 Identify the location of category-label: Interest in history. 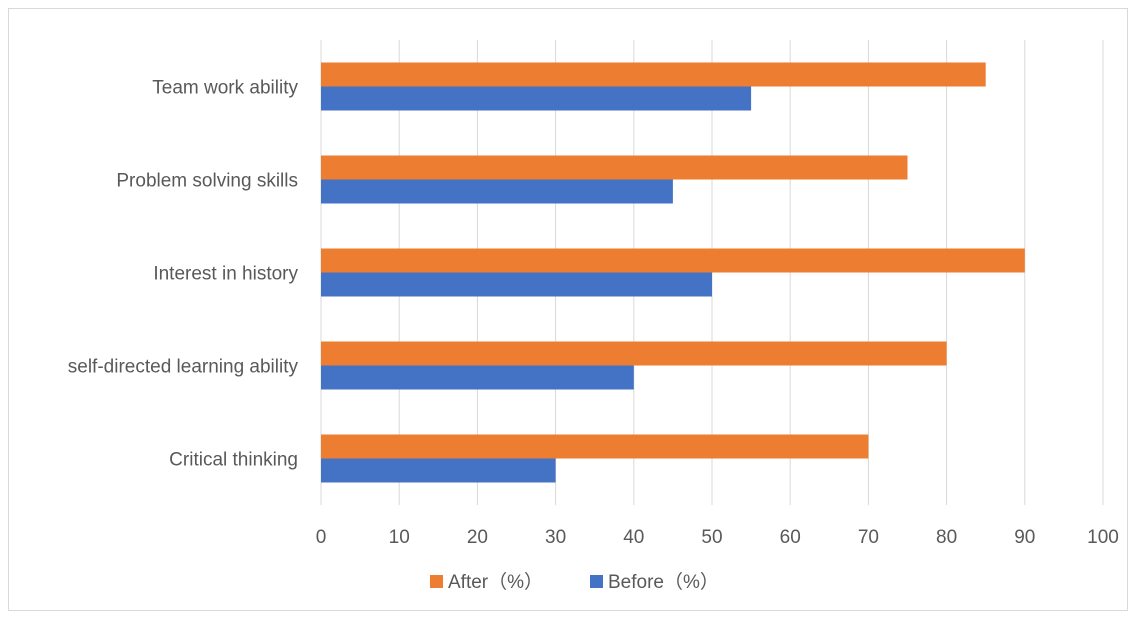
(225, 274).